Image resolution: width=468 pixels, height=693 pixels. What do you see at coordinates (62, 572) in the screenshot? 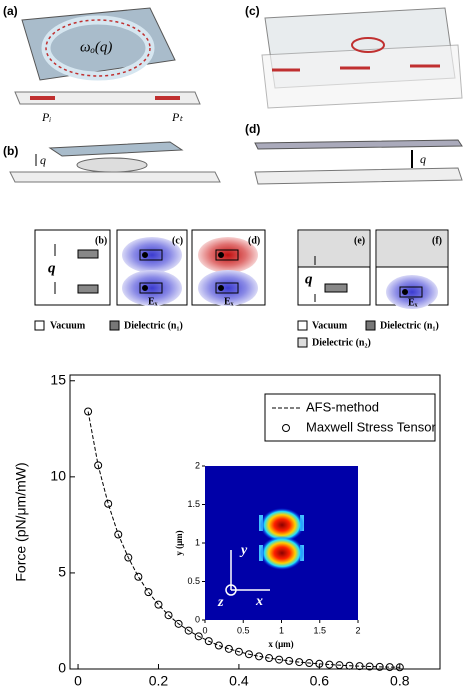
I see `y-tick-label: 5` at bounding box center [62, 572].